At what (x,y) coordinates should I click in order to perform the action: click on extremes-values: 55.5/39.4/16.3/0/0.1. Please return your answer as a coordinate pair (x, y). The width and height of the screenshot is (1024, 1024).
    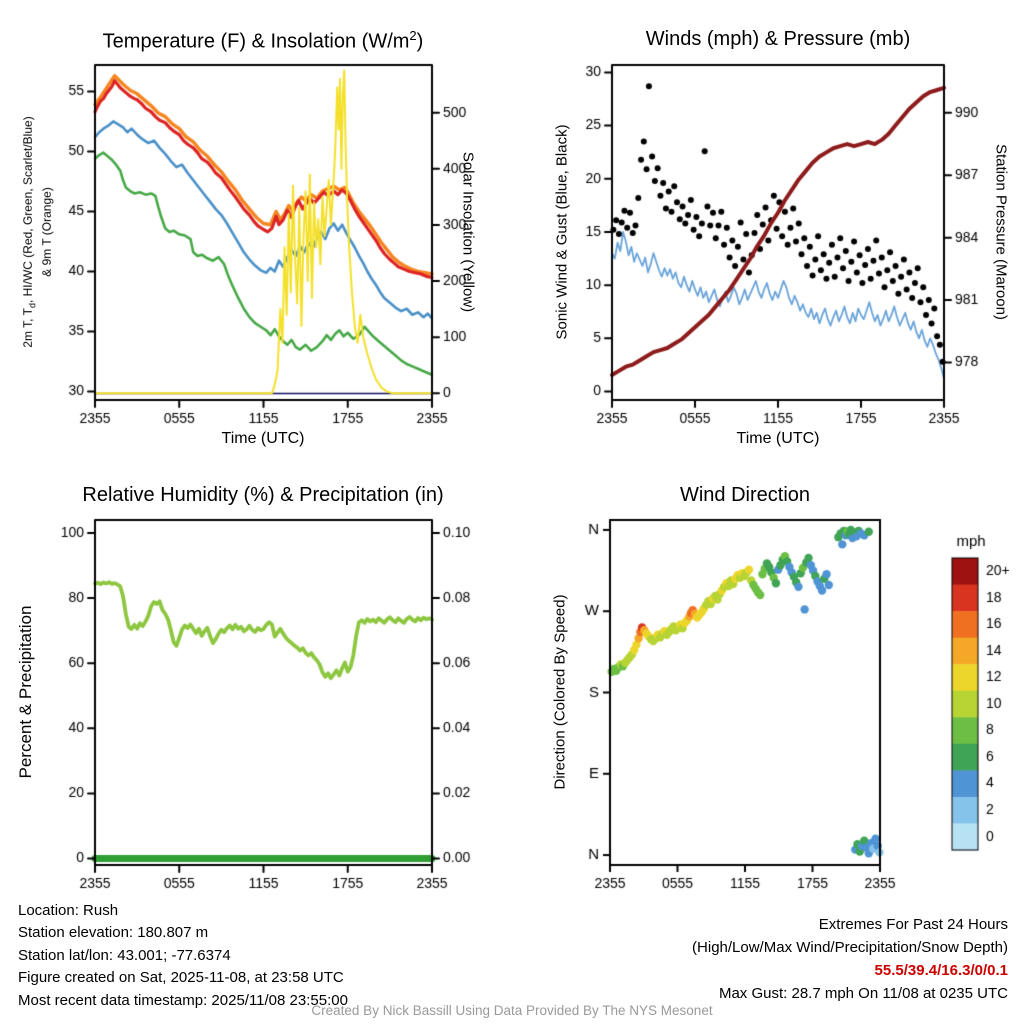
    Looking at the image, I should click on (941, 970).